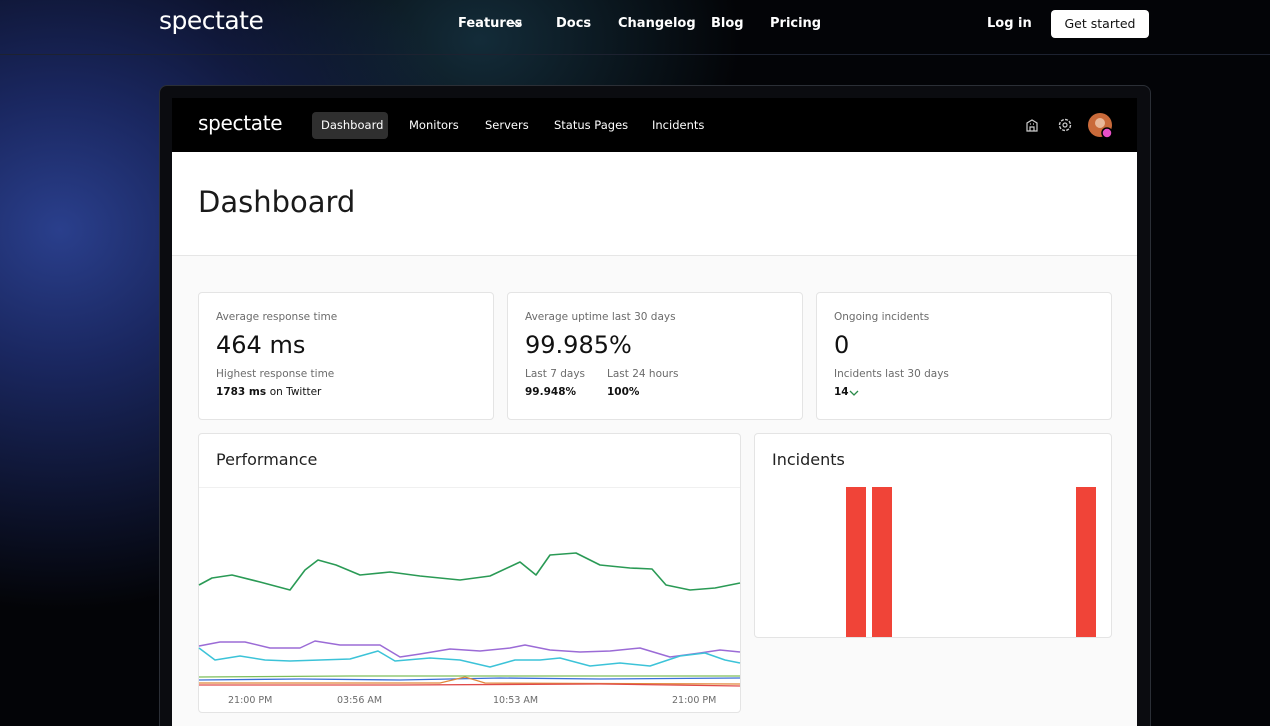 Image resolution: width=1270 pixels, height=726 pixels. Describe the element at coordinates (796, 23) in the screenshot. I see `nav-link: Pricing` at that location.